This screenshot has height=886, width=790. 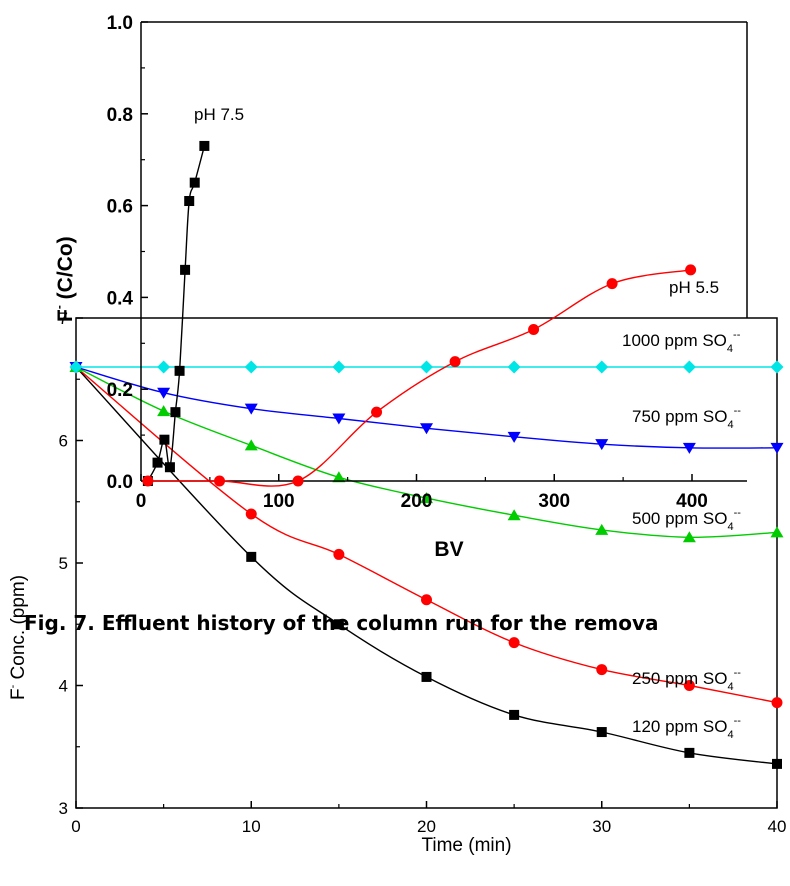 What do you see at coordinates (120, 482) in the screenshot?
I see `inset-y-tick-label: 0.0` at bounding box center [120, 482].